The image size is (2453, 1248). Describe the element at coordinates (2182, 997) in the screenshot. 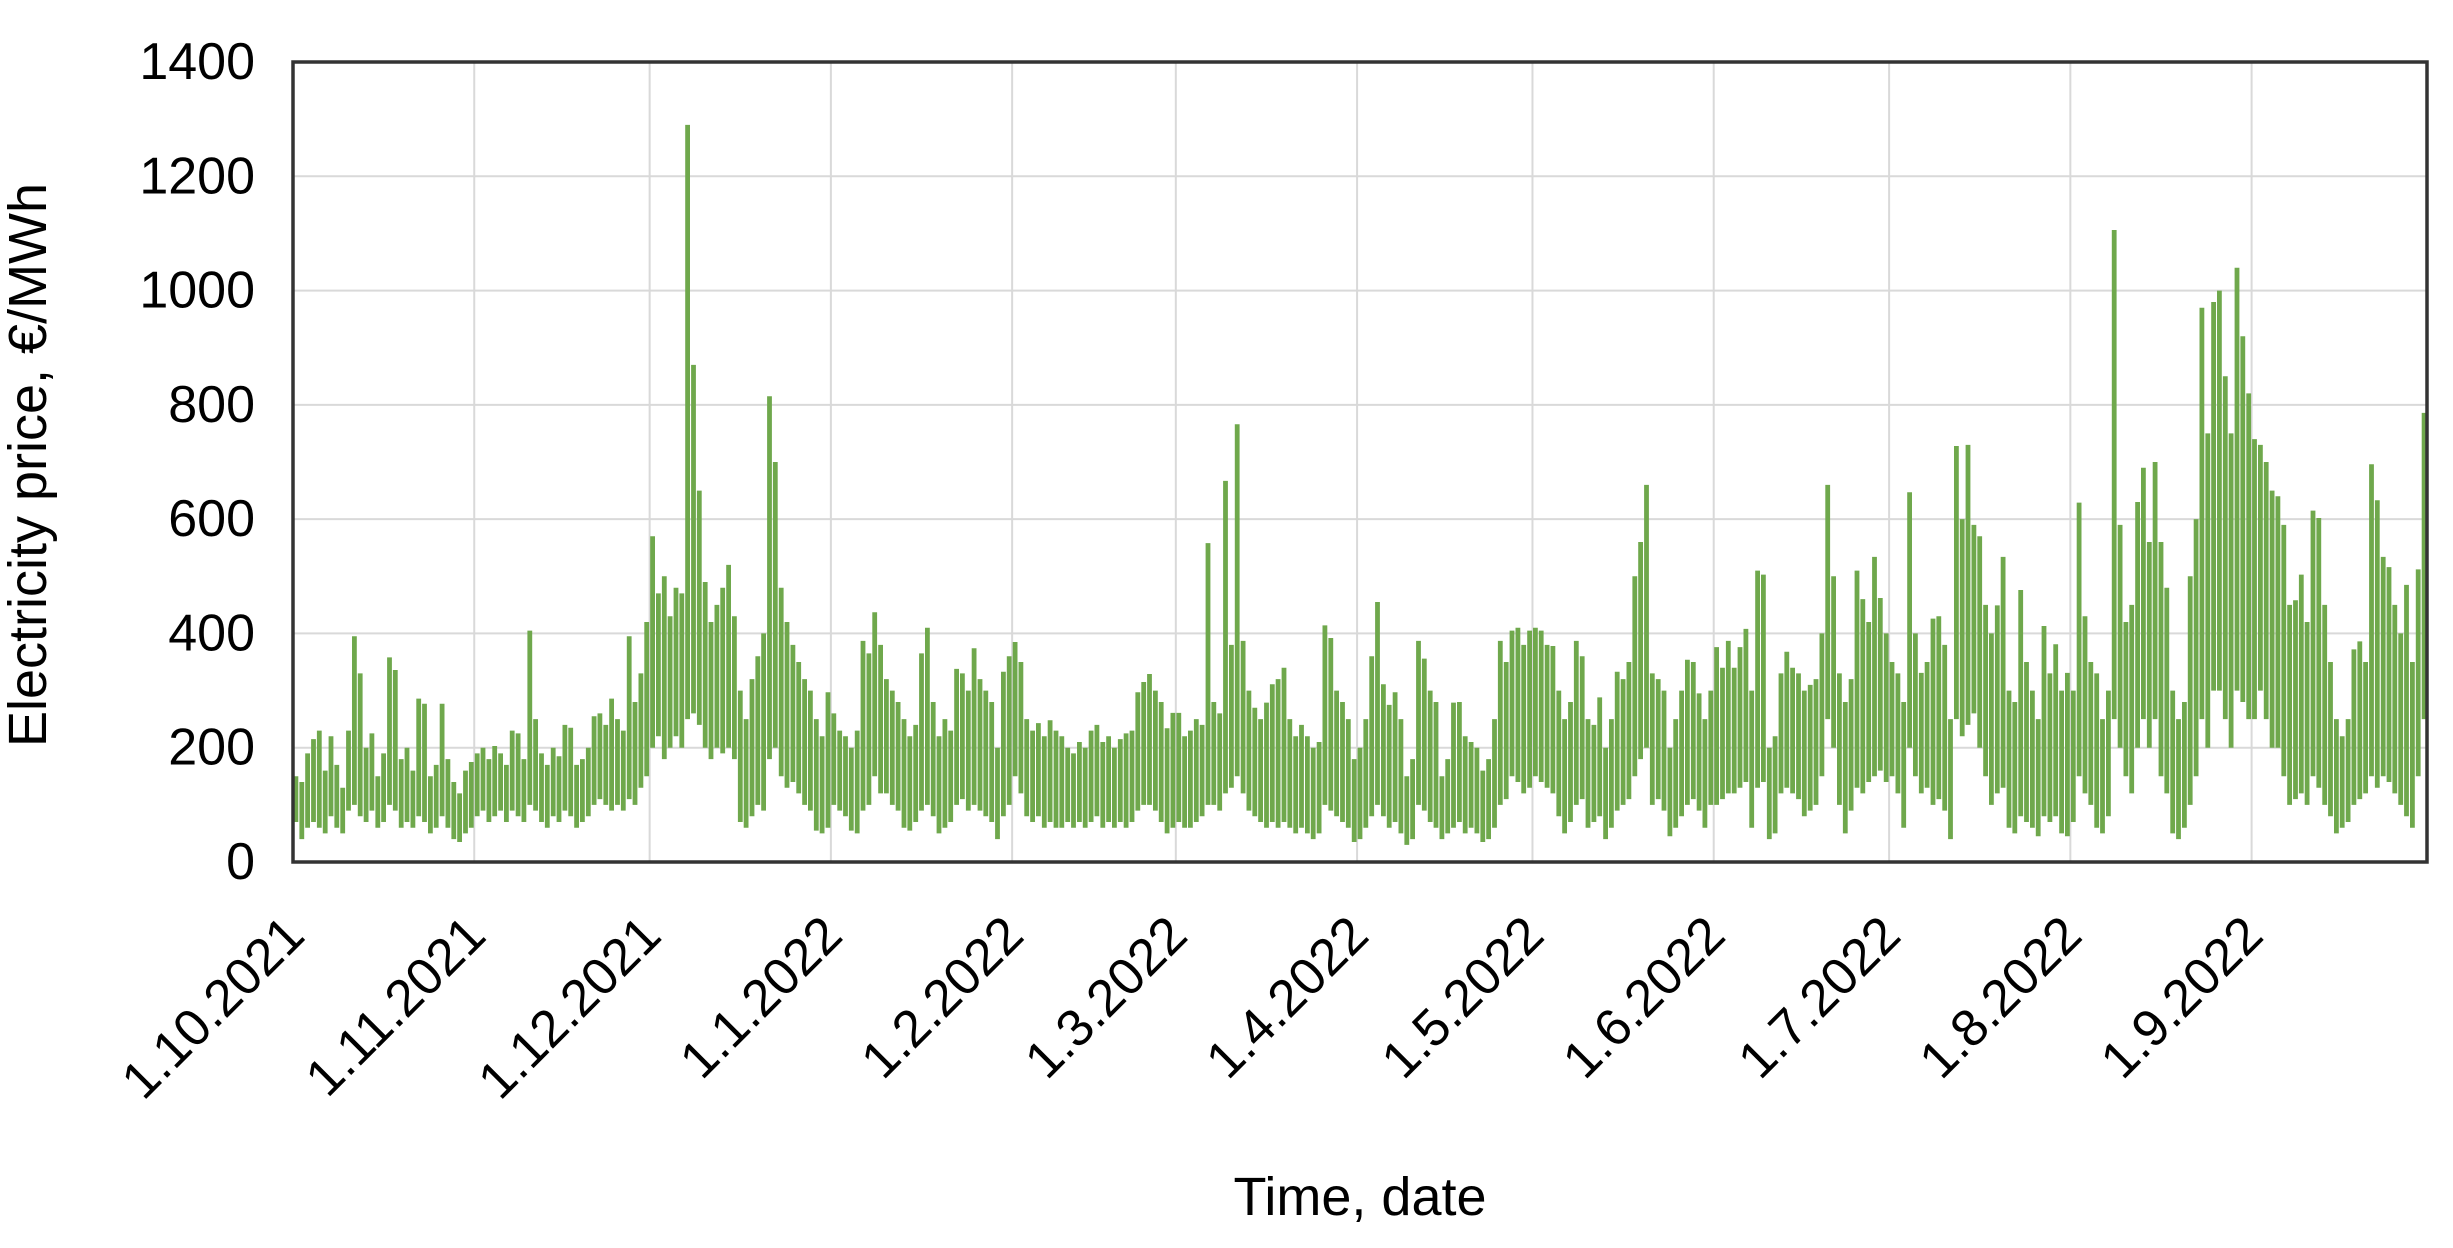

I see `x-tick-label: 1.9.2022` at that location.